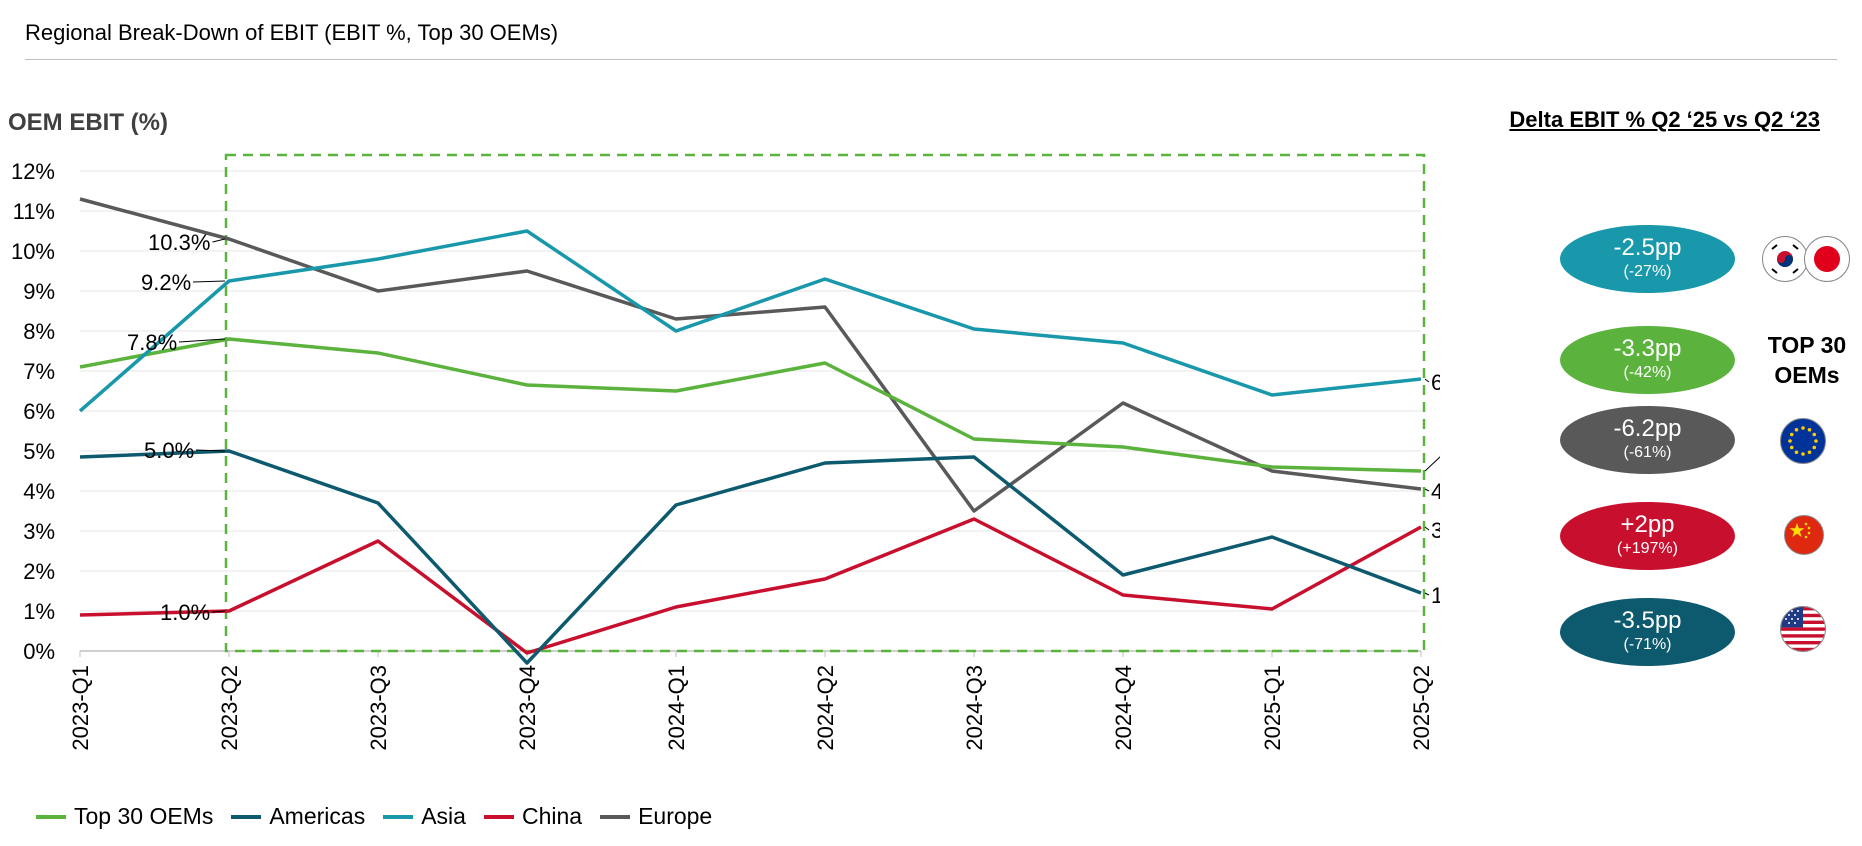 Image resolution: width=1862 pixels, height=846 pixels. Describe the element at coordinates (1647, 247) in the screenshot. I see `delta-value: -2.5pp` at that location.